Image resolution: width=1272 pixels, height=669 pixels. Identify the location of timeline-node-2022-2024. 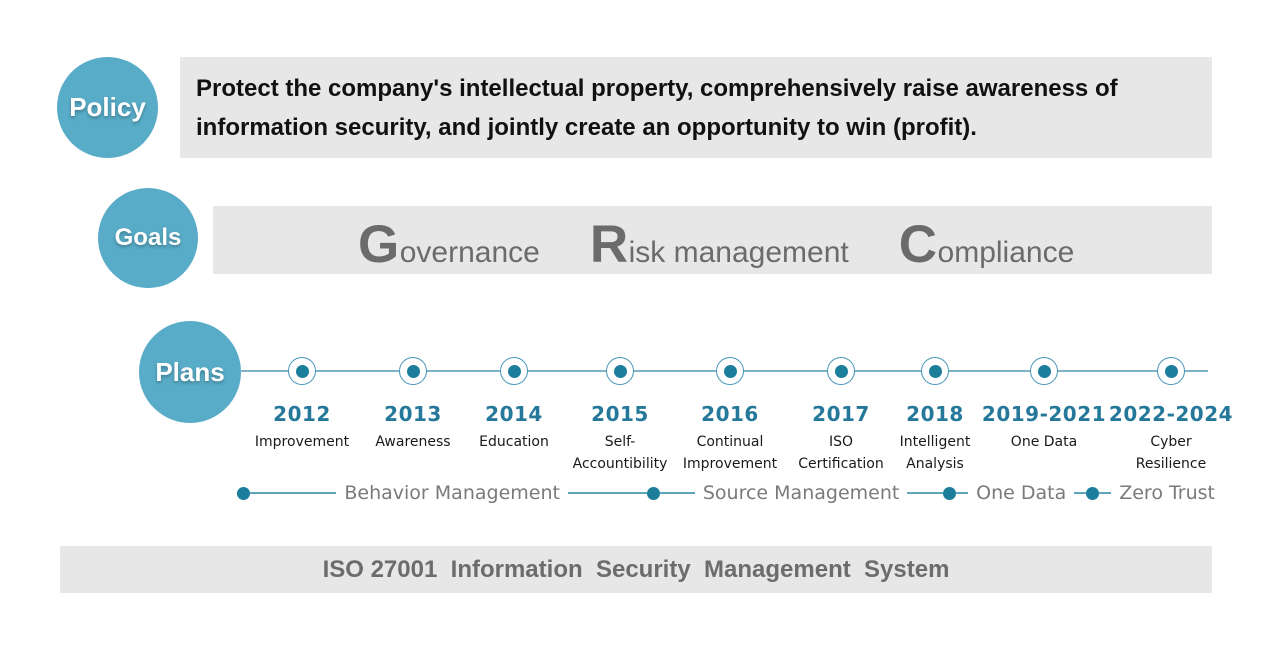
(1171, 371).